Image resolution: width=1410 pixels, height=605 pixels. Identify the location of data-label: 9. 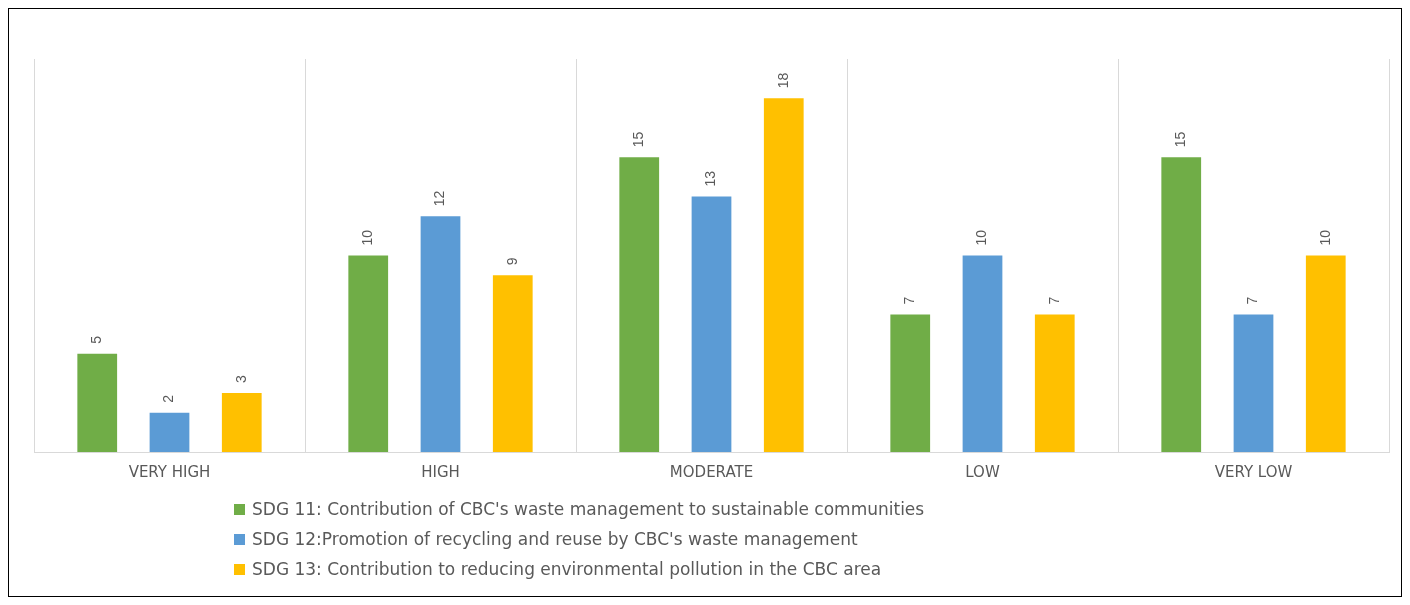
(511, 261).